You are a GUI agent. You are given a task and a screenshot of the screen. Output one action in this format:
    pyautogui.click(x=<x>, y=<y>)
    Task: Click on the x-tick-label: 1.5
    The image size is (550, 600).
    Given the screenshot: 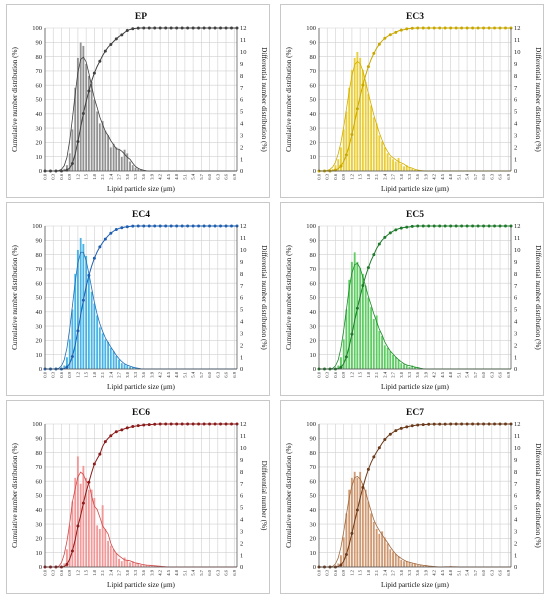 What is the action you would take?
    pyautogui.click(x=86, y=374)
    